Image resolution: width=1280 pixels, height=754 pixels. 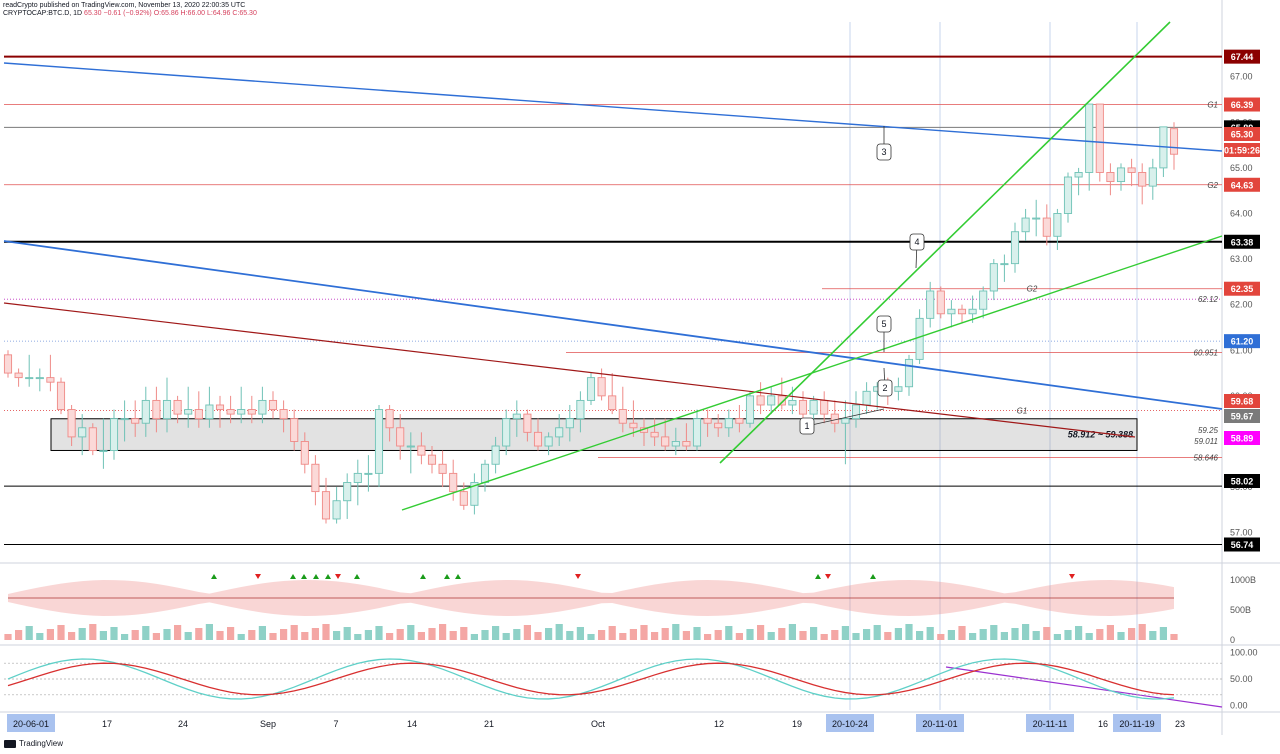 What do you see at coordinates (1240, 610) in the screenshot?
I see `volume-tick-label: 500B` at bounding box center [1240, 610].